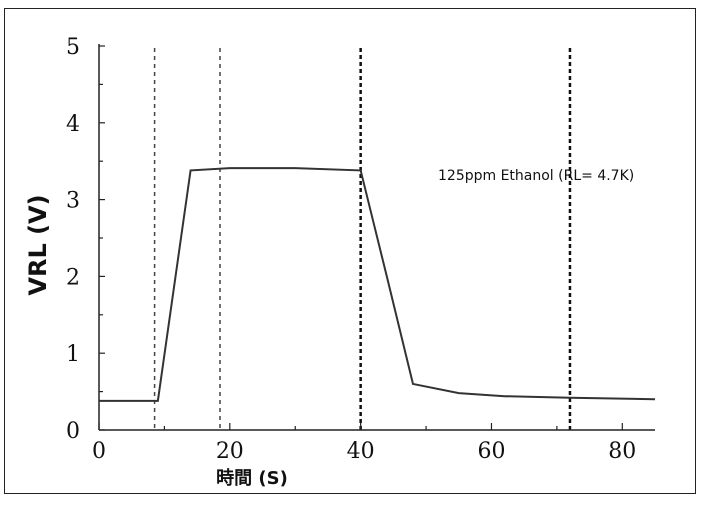  What do you see at coordinates (536, 176) in the screenshot?
I see `annotation-label: 125ppm Ethanol (RL= 4.7K)` at bounding box center [536, 176].